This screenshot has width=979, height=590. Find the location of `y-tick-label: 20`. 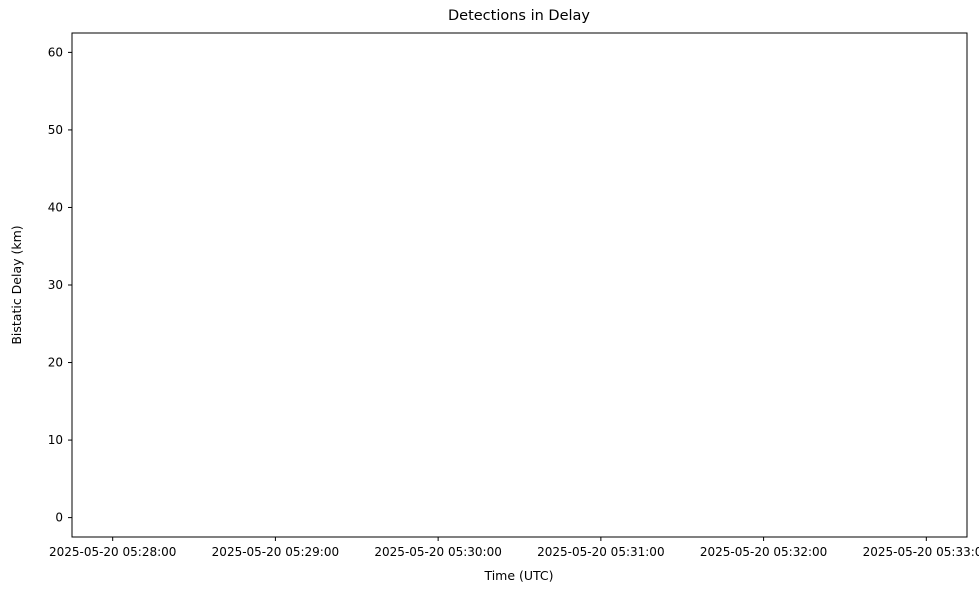

y-tick-label: 20 is located at coordinates (55, 363).